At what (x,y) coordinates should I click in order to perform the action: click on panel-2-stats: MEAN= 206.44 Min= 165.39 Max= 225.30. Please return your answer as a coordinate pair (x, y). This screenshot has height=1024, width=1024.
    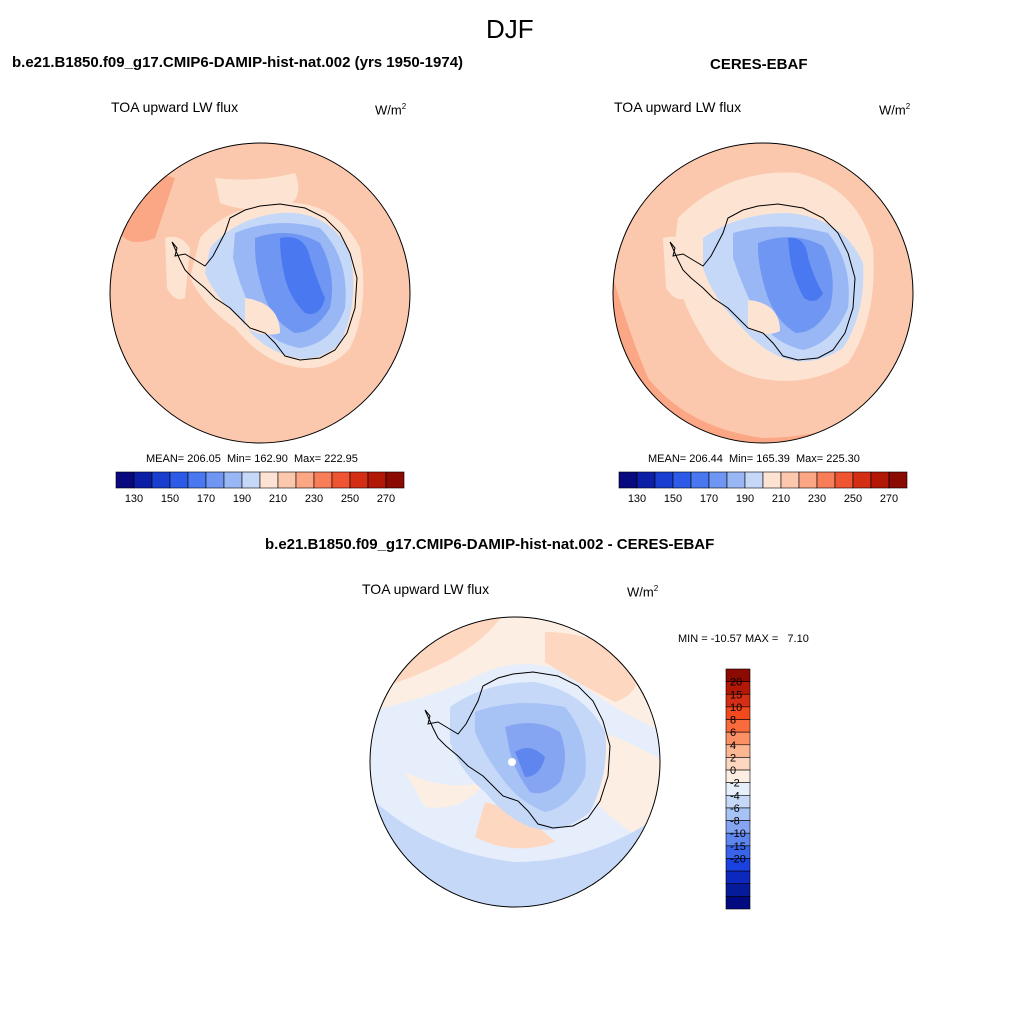
    Looking at the image, I should click on (754, 459).